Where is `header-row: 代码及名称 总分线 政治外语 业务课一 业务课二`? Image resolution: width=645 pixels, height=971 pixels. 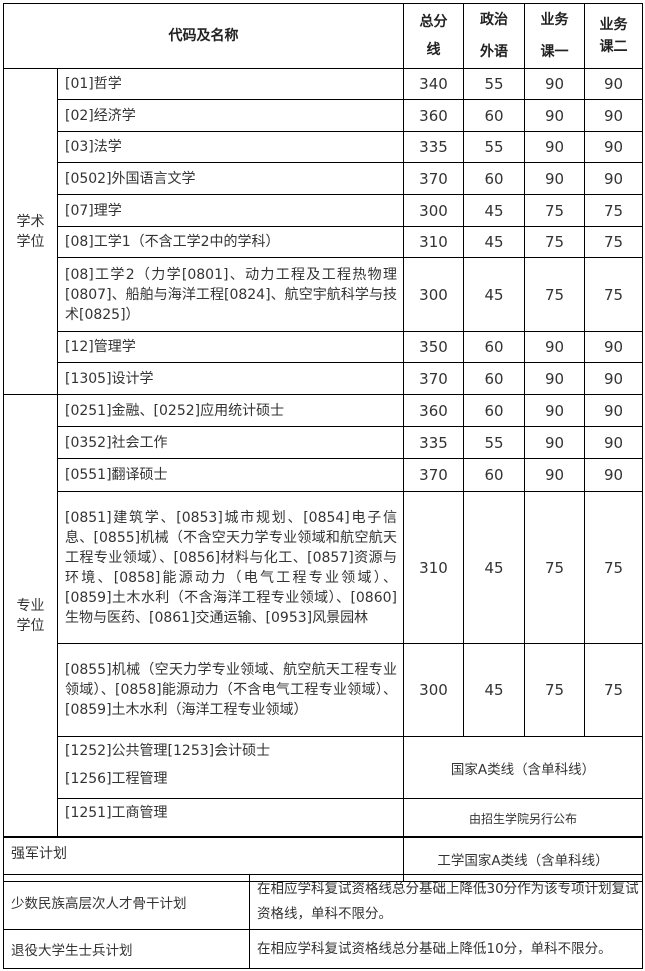 header-row: 代码及名称 总分线 政治外语 业务课一 业务课二 is located at coordinates (323, 36).